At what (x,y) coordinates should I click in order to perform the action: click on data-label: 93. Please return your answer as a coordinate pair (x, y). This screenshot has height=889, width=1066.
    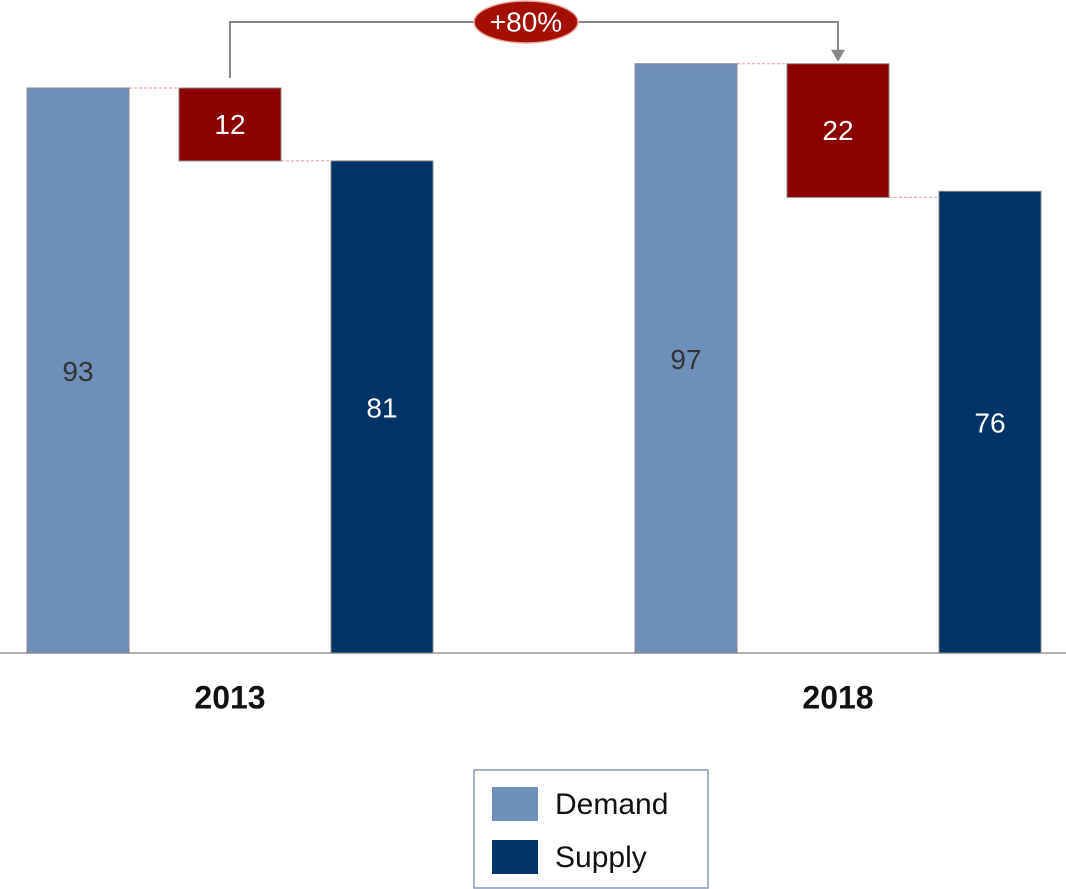
    Looking at the image, I should click on (77, 371).